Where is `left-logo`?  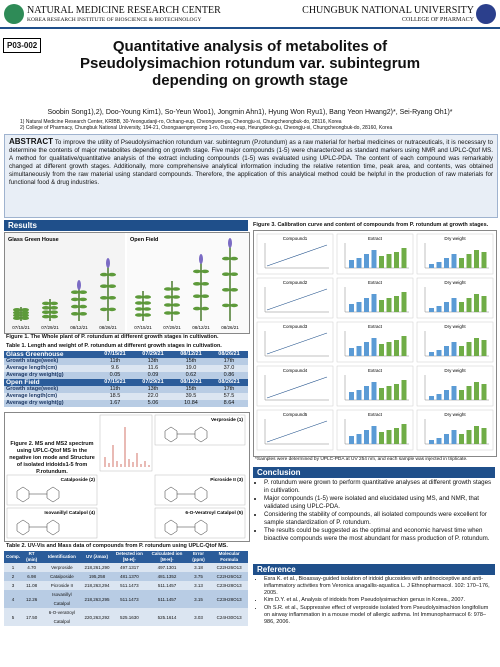 left-logo is located at coordinates (14, 14).